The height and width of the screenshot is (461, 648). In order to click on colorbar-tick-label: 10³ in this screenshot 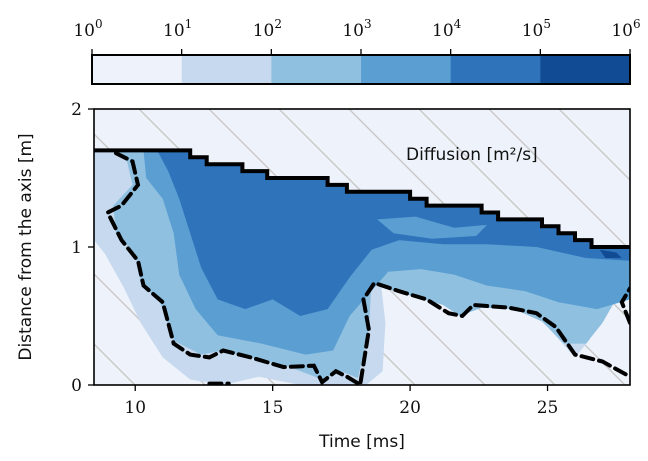, I will do `click(356, 29)`.